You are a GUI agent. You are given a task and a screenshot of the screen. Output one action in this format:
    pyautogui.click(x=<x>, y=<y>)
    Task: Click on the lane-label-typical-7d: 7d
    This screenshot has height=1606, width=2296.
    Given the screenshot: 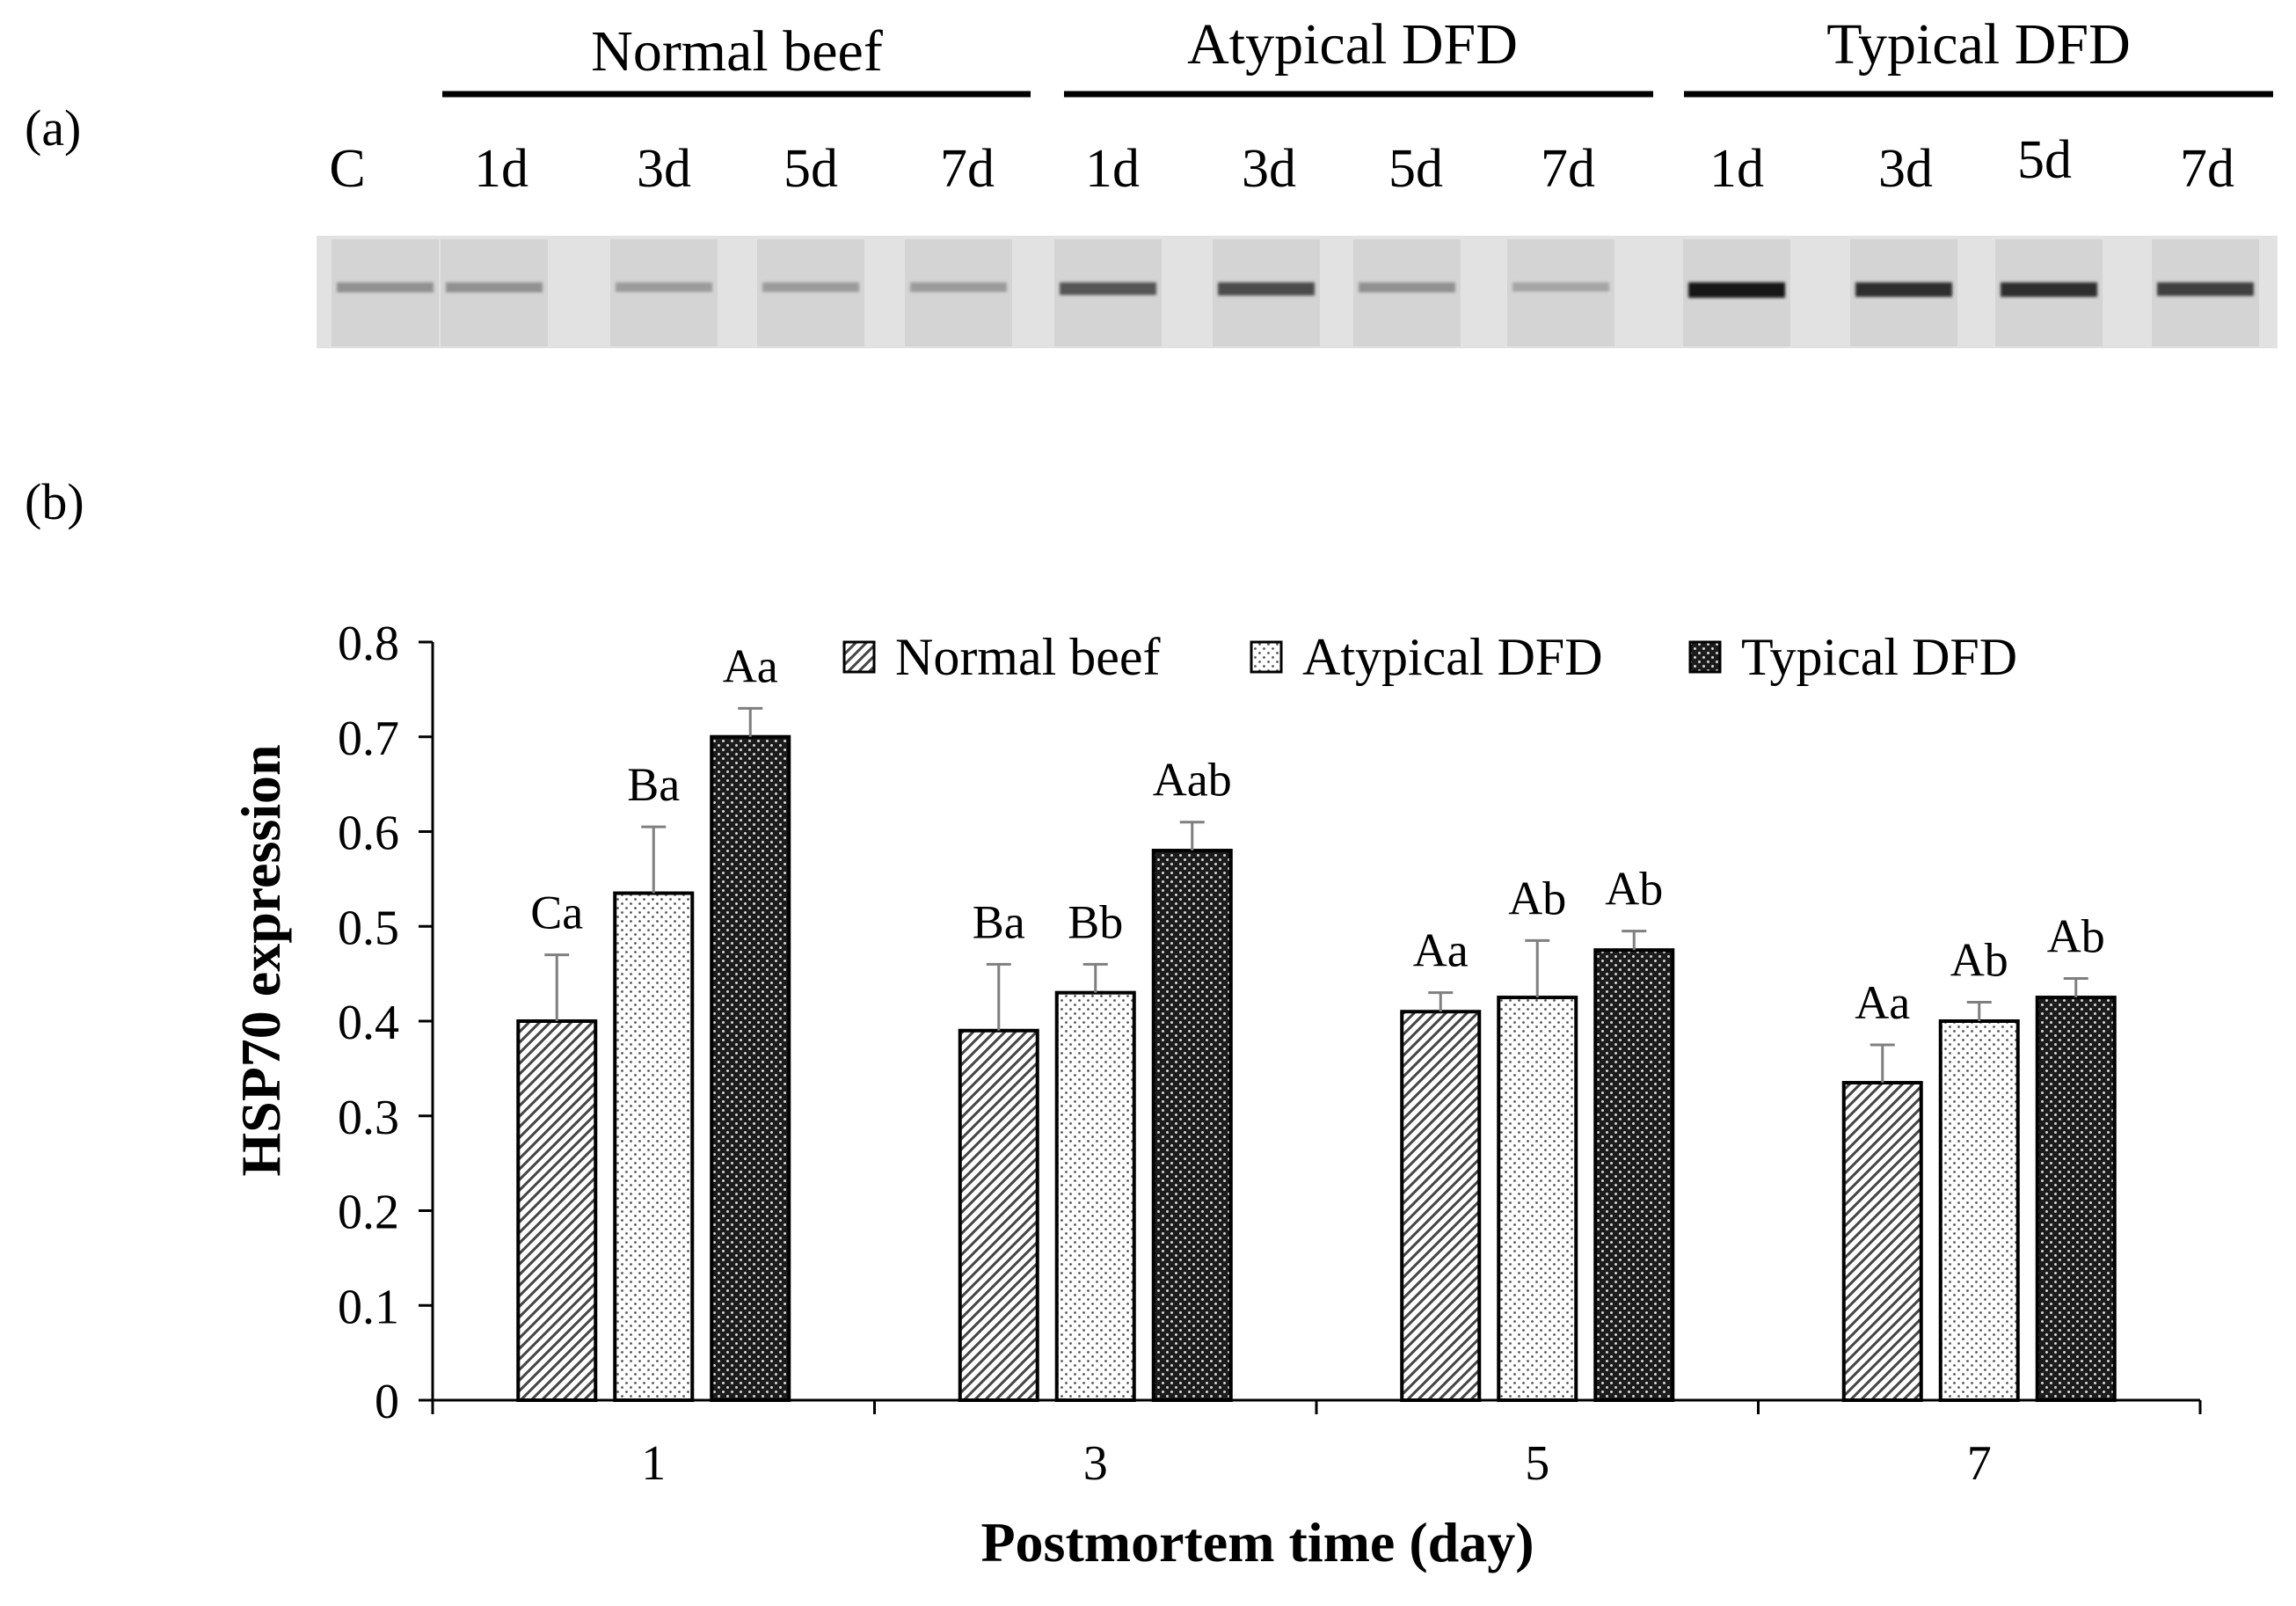 What is the action you would take?
    pyautogui.click(x=2207, y=169)
    